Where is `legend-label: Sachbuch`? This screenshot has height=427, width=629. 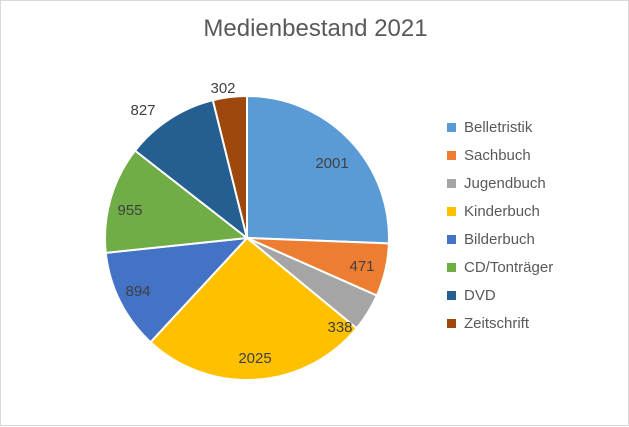 legend-label: Sachbuch is located at coordinates (497, 155).